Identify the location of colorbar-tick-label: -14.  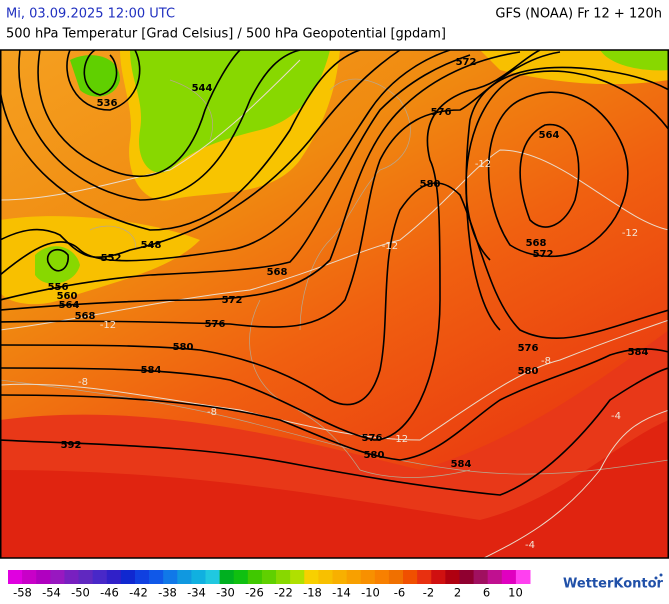
(341, 593).